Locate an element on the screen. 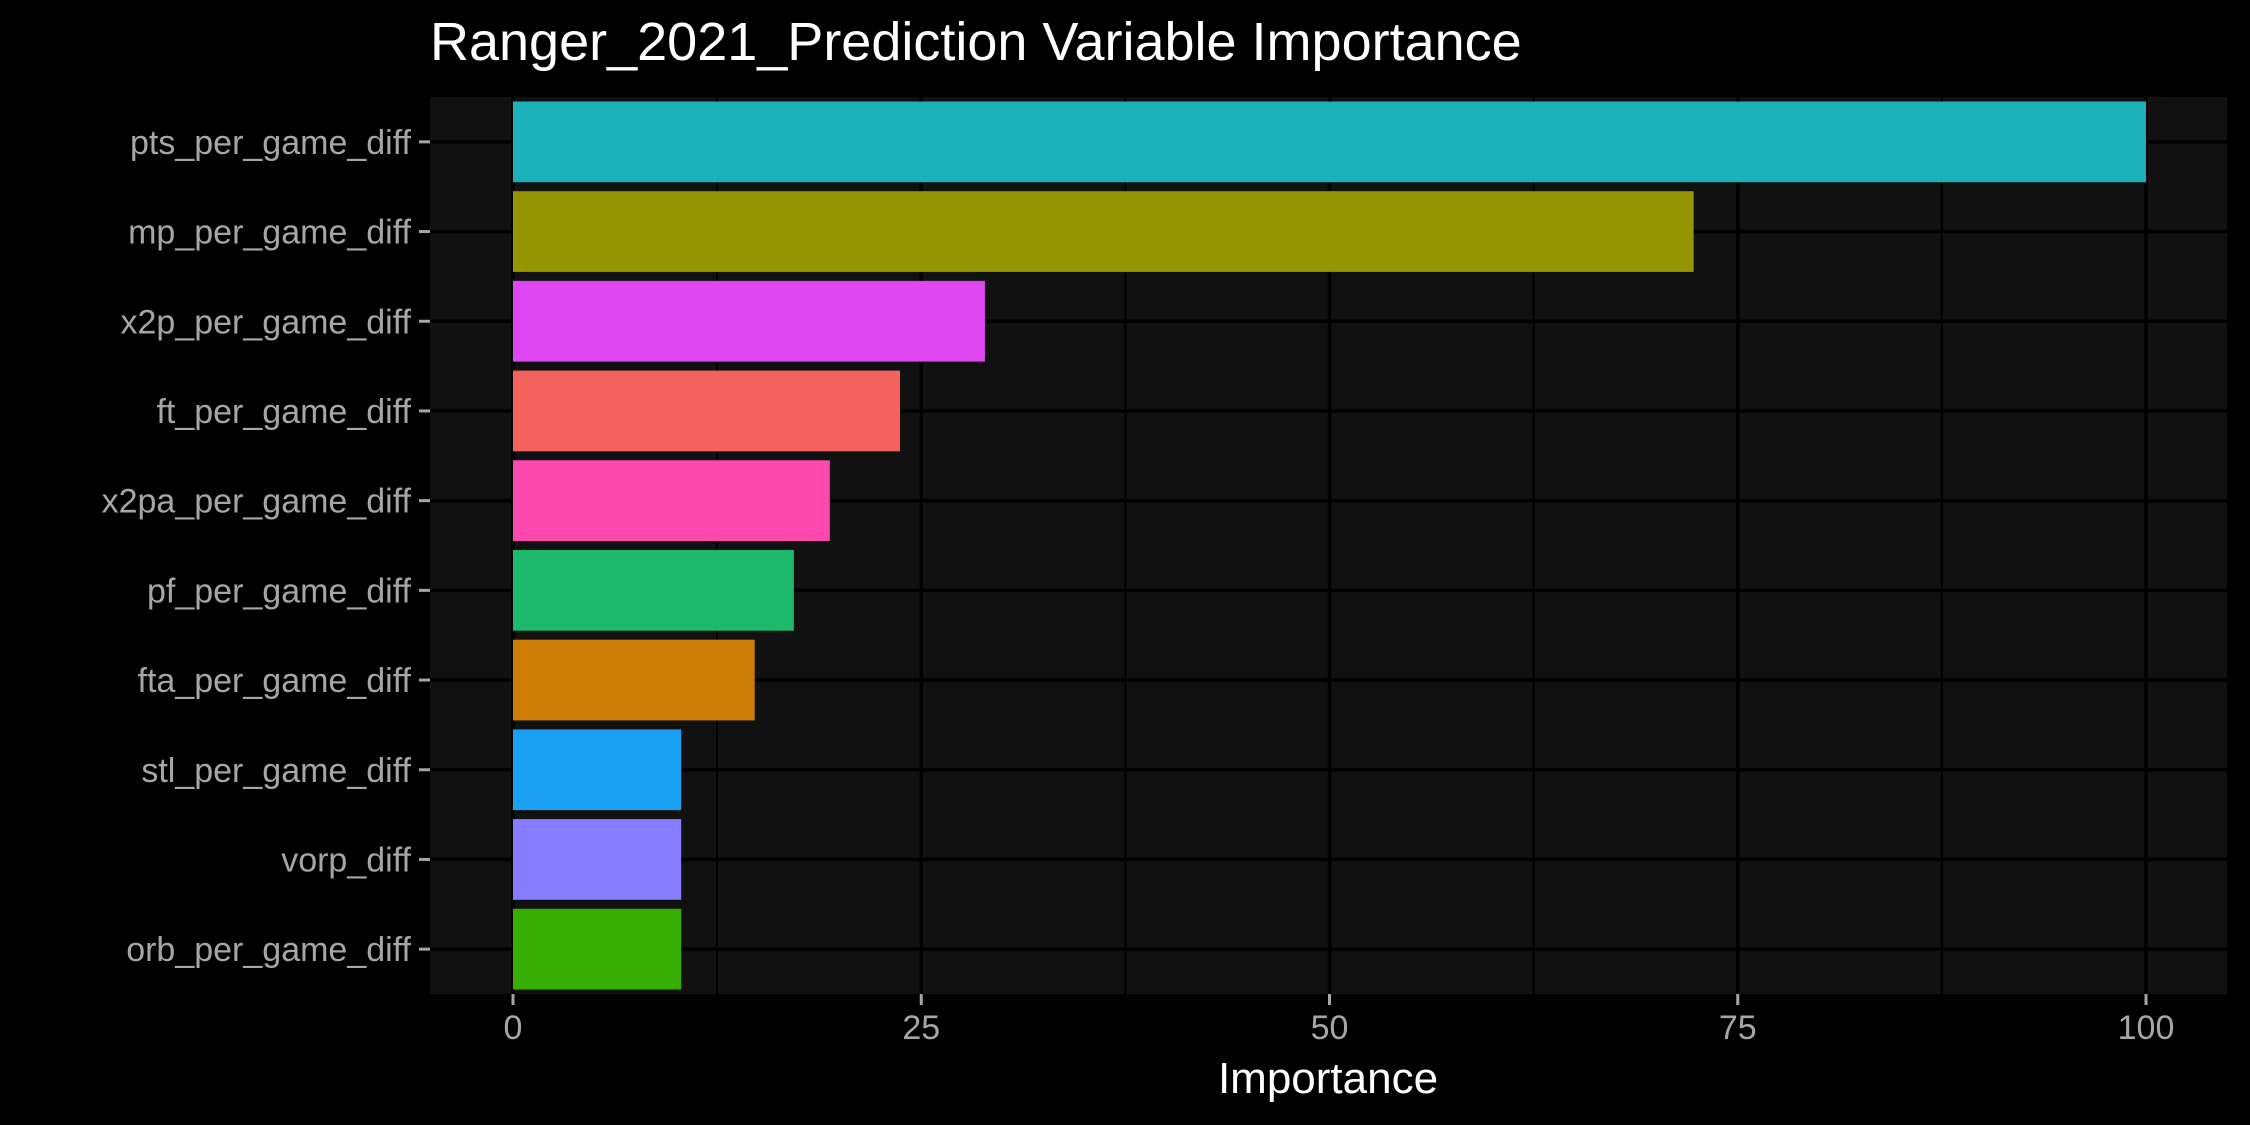 The height and width of the screenshot is (1125, 2250). y-tick-label: x2pa_per_game_diff is located at coordinates (257, 502).